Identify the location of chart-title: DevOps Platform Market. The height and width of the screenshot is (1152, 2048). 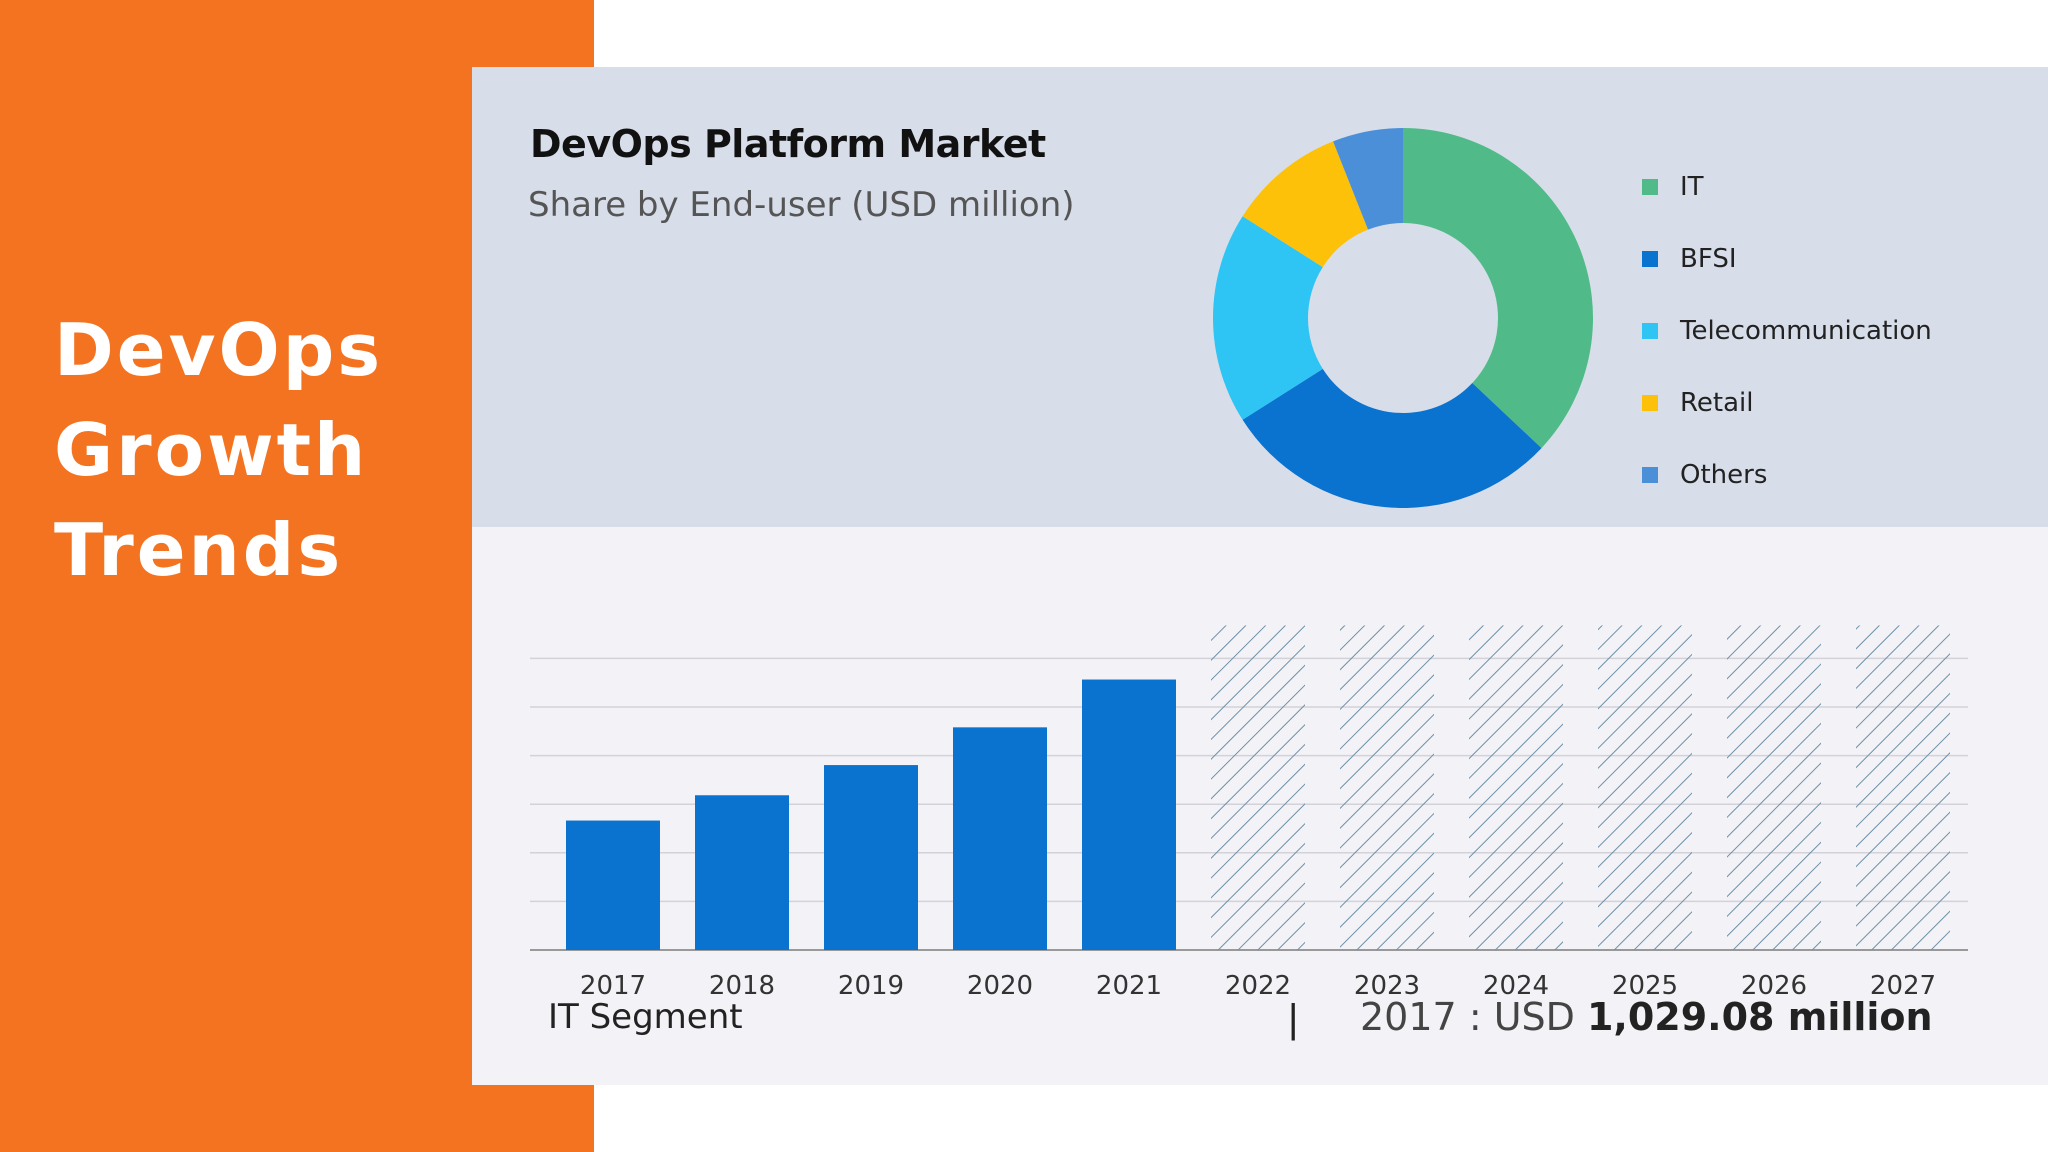
(788, 144).